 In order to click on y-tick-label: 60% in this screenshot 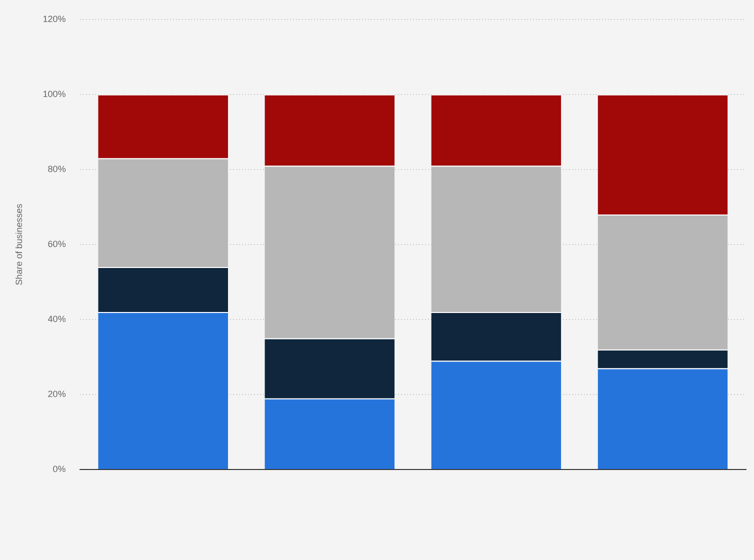, I will do `click(57, 243)`.